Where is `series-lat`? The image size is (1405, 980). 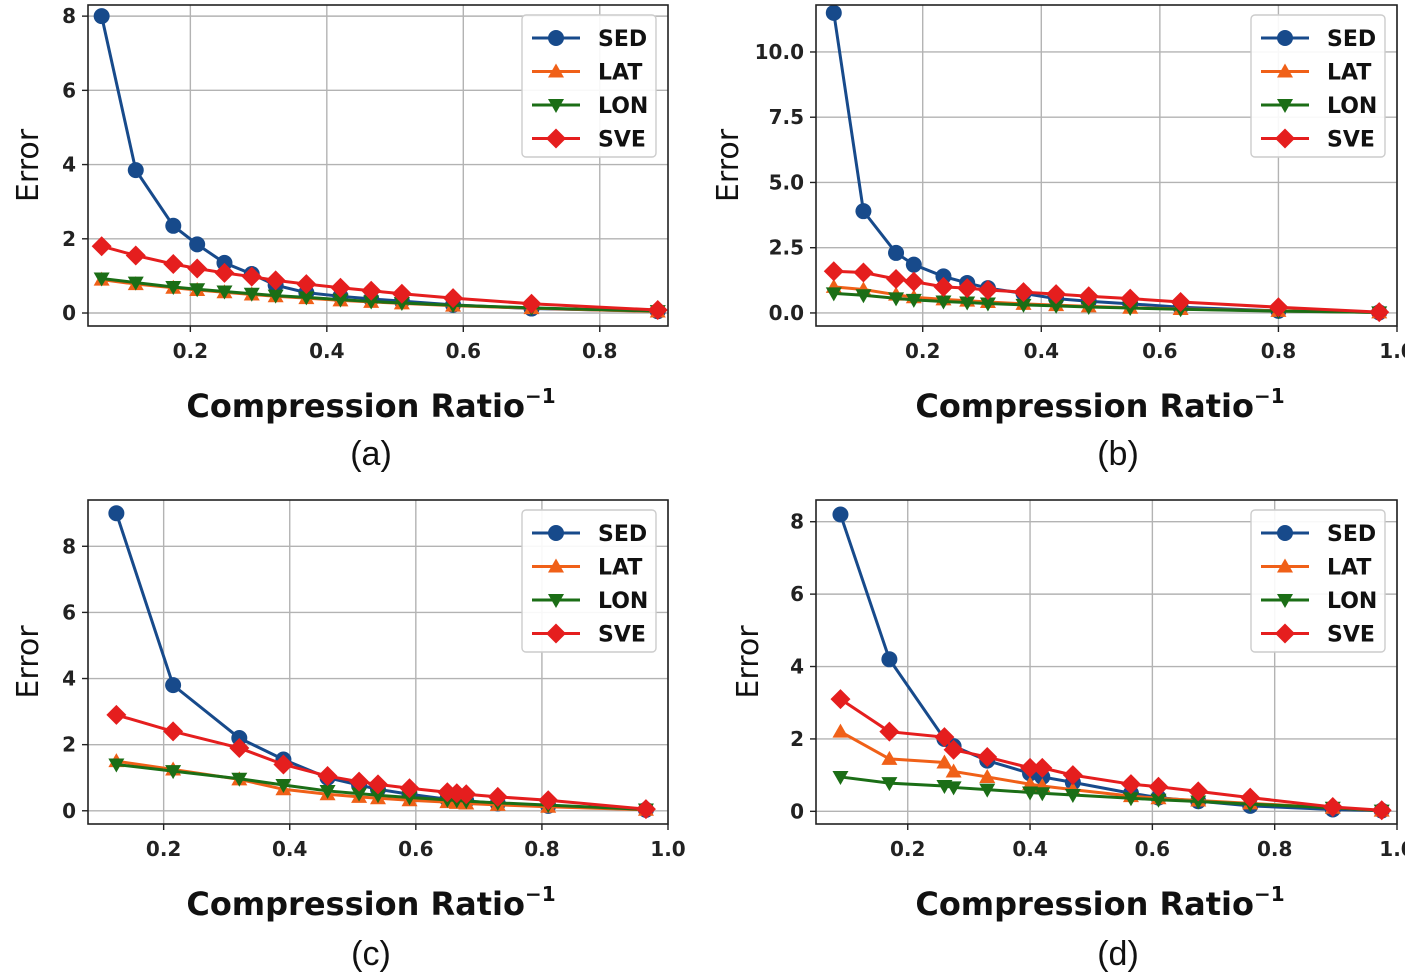 series-lat is located at coordinates (379, 294).